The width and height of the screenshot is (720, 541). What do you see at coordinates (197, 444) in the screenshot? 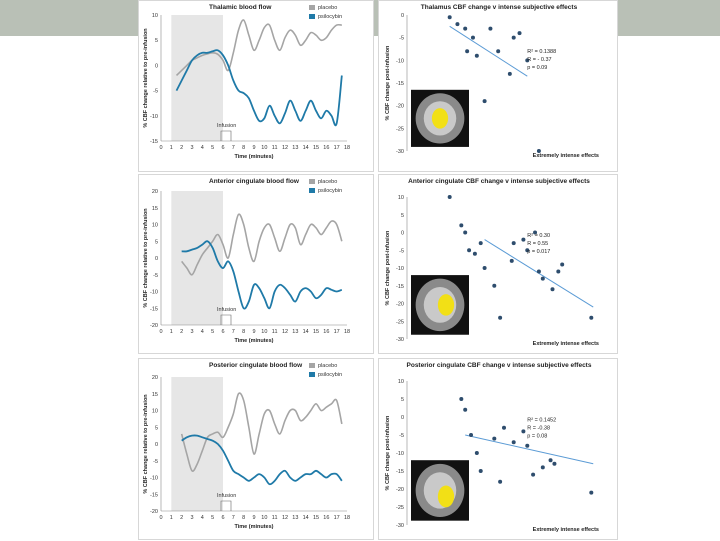
I see `pre-infusion-shade` at bounding box center [197, 444].